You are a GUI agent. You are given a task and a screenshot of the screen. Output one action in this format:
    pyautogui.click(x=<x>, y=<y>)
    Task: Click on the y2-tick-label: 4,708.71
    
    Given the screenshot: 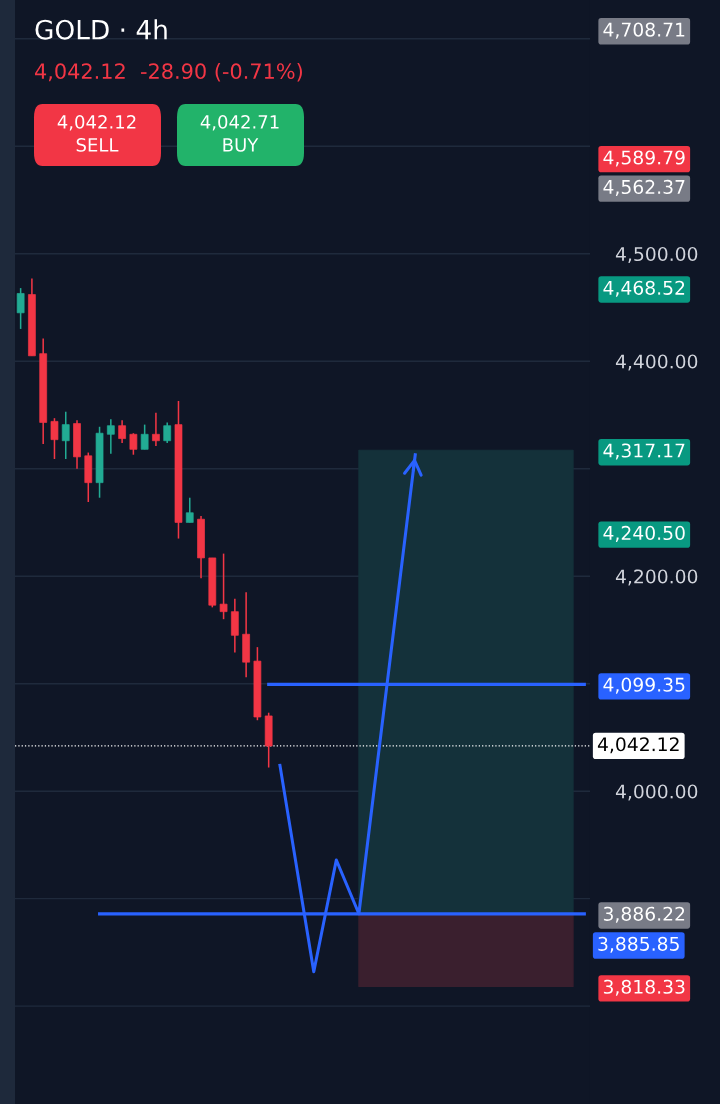 What is the action you would take?
    pyautogui.click(x=644, y=30)
    